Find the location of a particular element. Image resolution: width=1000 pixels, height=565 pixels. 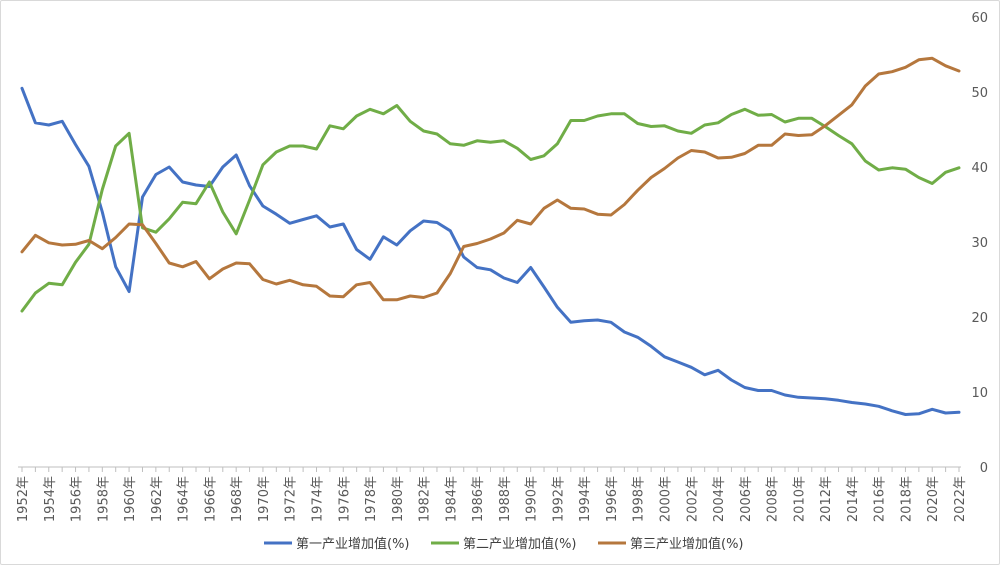

legend-label-1: 第一产业增加值(%) is located at coordinates (353, 544).